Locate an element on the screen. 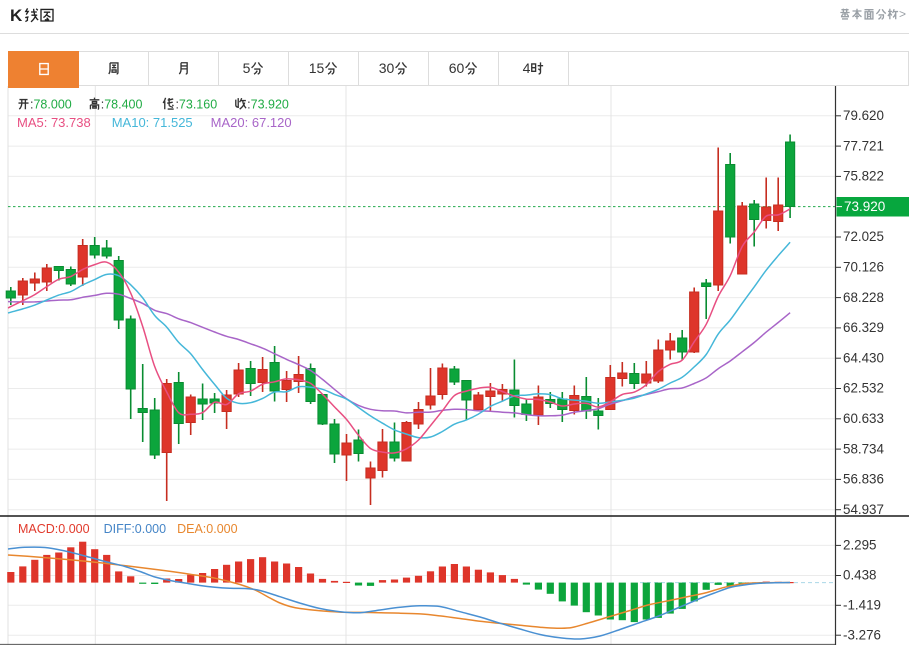  svg-text: 79.620 is located at coordinates (863, 115).